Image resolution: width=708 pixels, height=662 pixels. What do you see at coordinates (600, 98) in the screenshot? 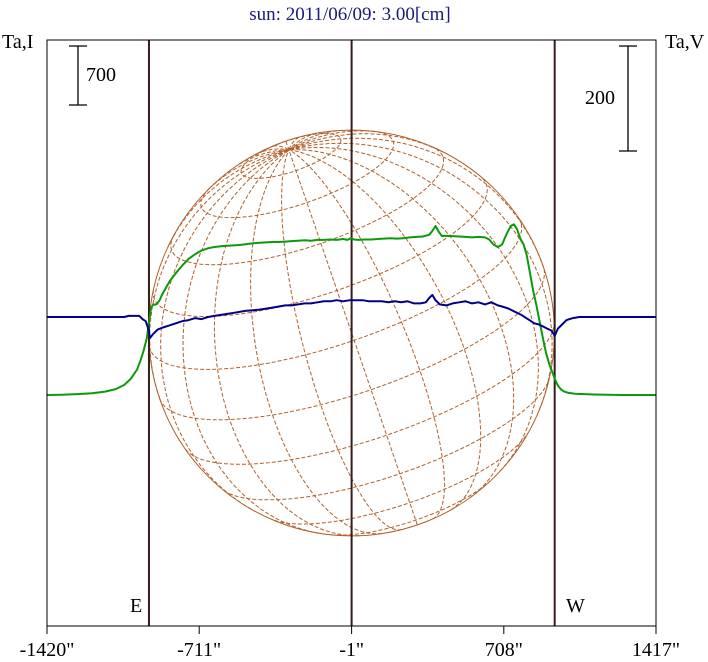
I see `scale-bar-right-label: 200` at bounding box center [600, 98].